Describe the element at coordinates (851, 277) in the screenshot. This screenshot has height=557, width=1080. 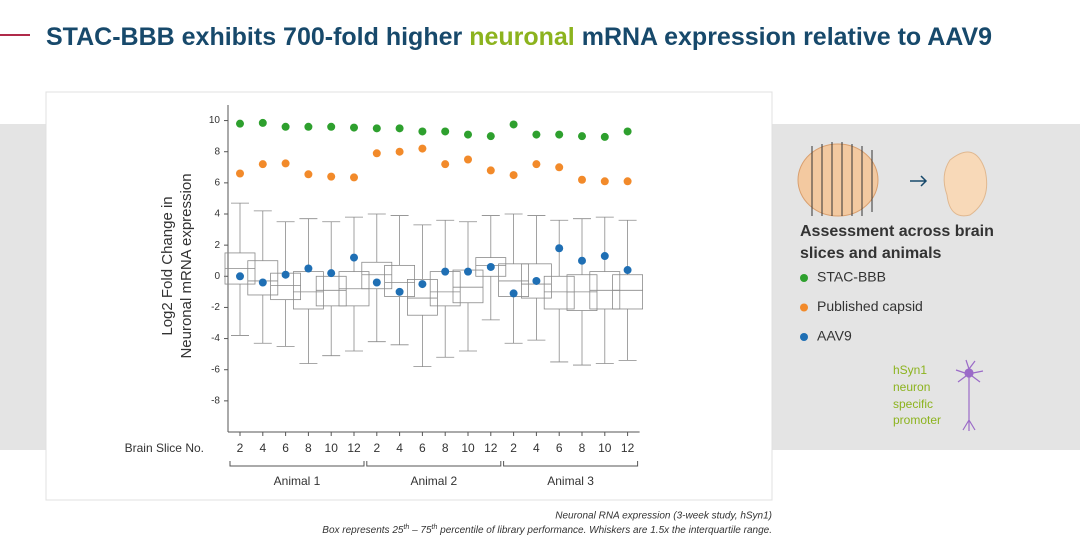
I see `legend-label: STAC-BBB` at that location.